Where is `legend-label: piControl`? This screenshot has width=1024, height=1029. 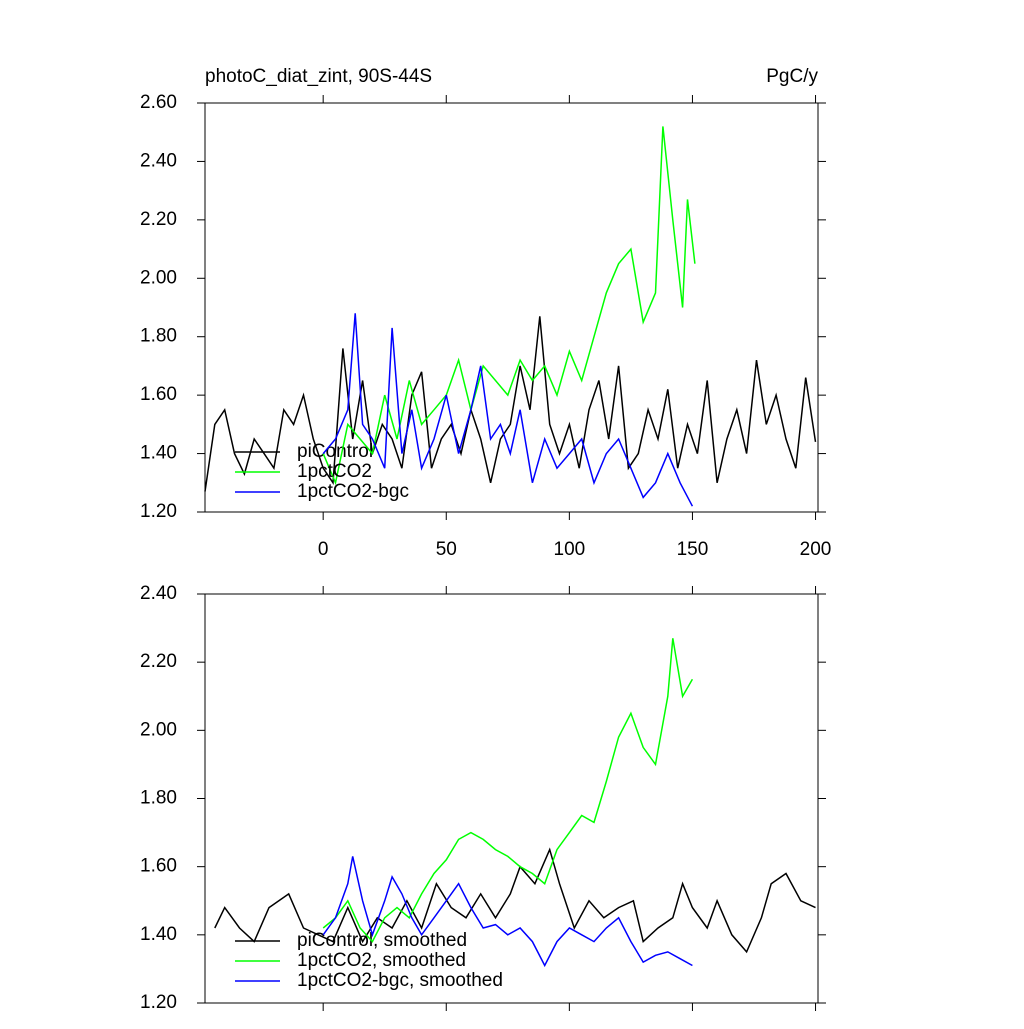
legend-label: piControl is located at coordinates (335, 451).